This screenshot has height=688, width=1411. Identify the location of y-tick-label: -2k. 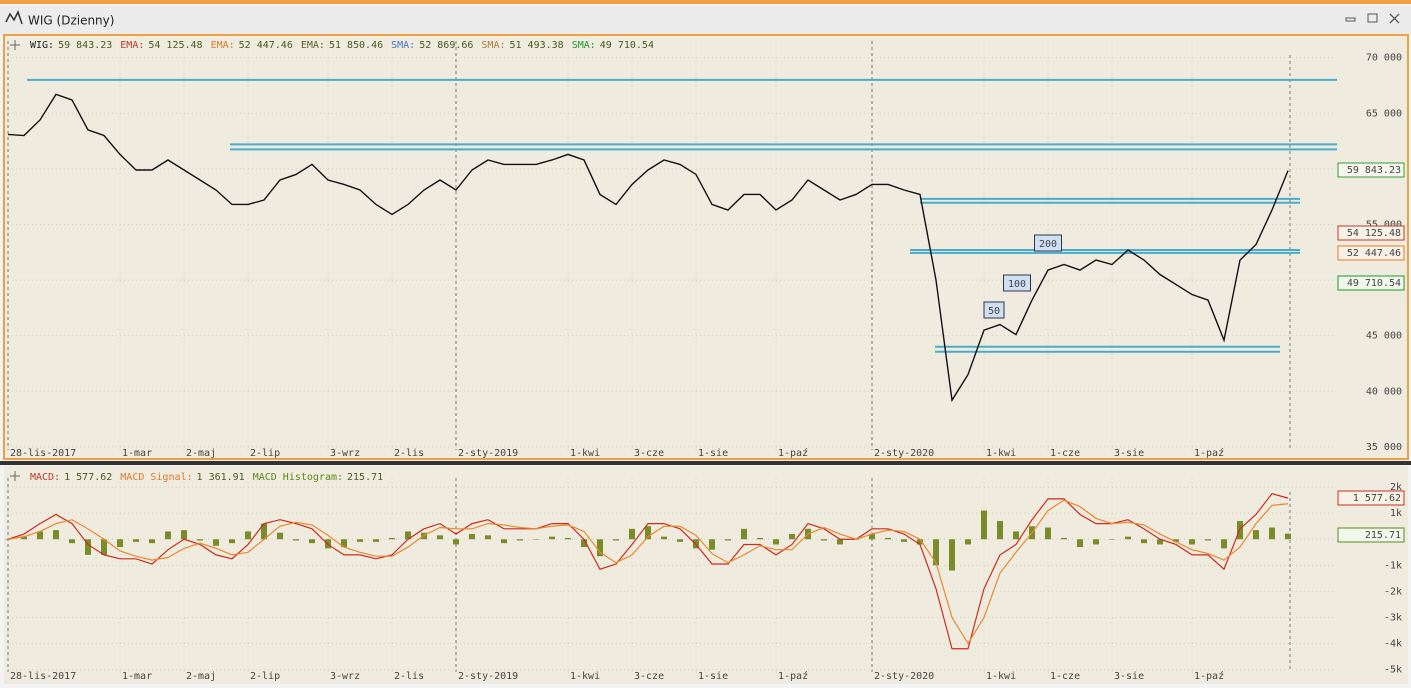
(1393, 591).